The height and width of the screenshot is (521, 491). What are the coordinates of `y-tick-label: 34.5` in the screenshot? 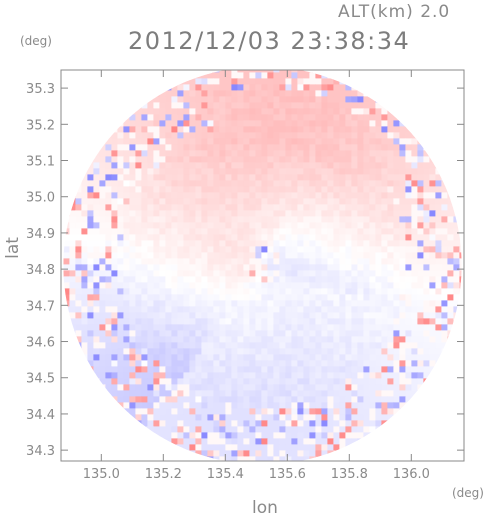 It's located at (40, 379).